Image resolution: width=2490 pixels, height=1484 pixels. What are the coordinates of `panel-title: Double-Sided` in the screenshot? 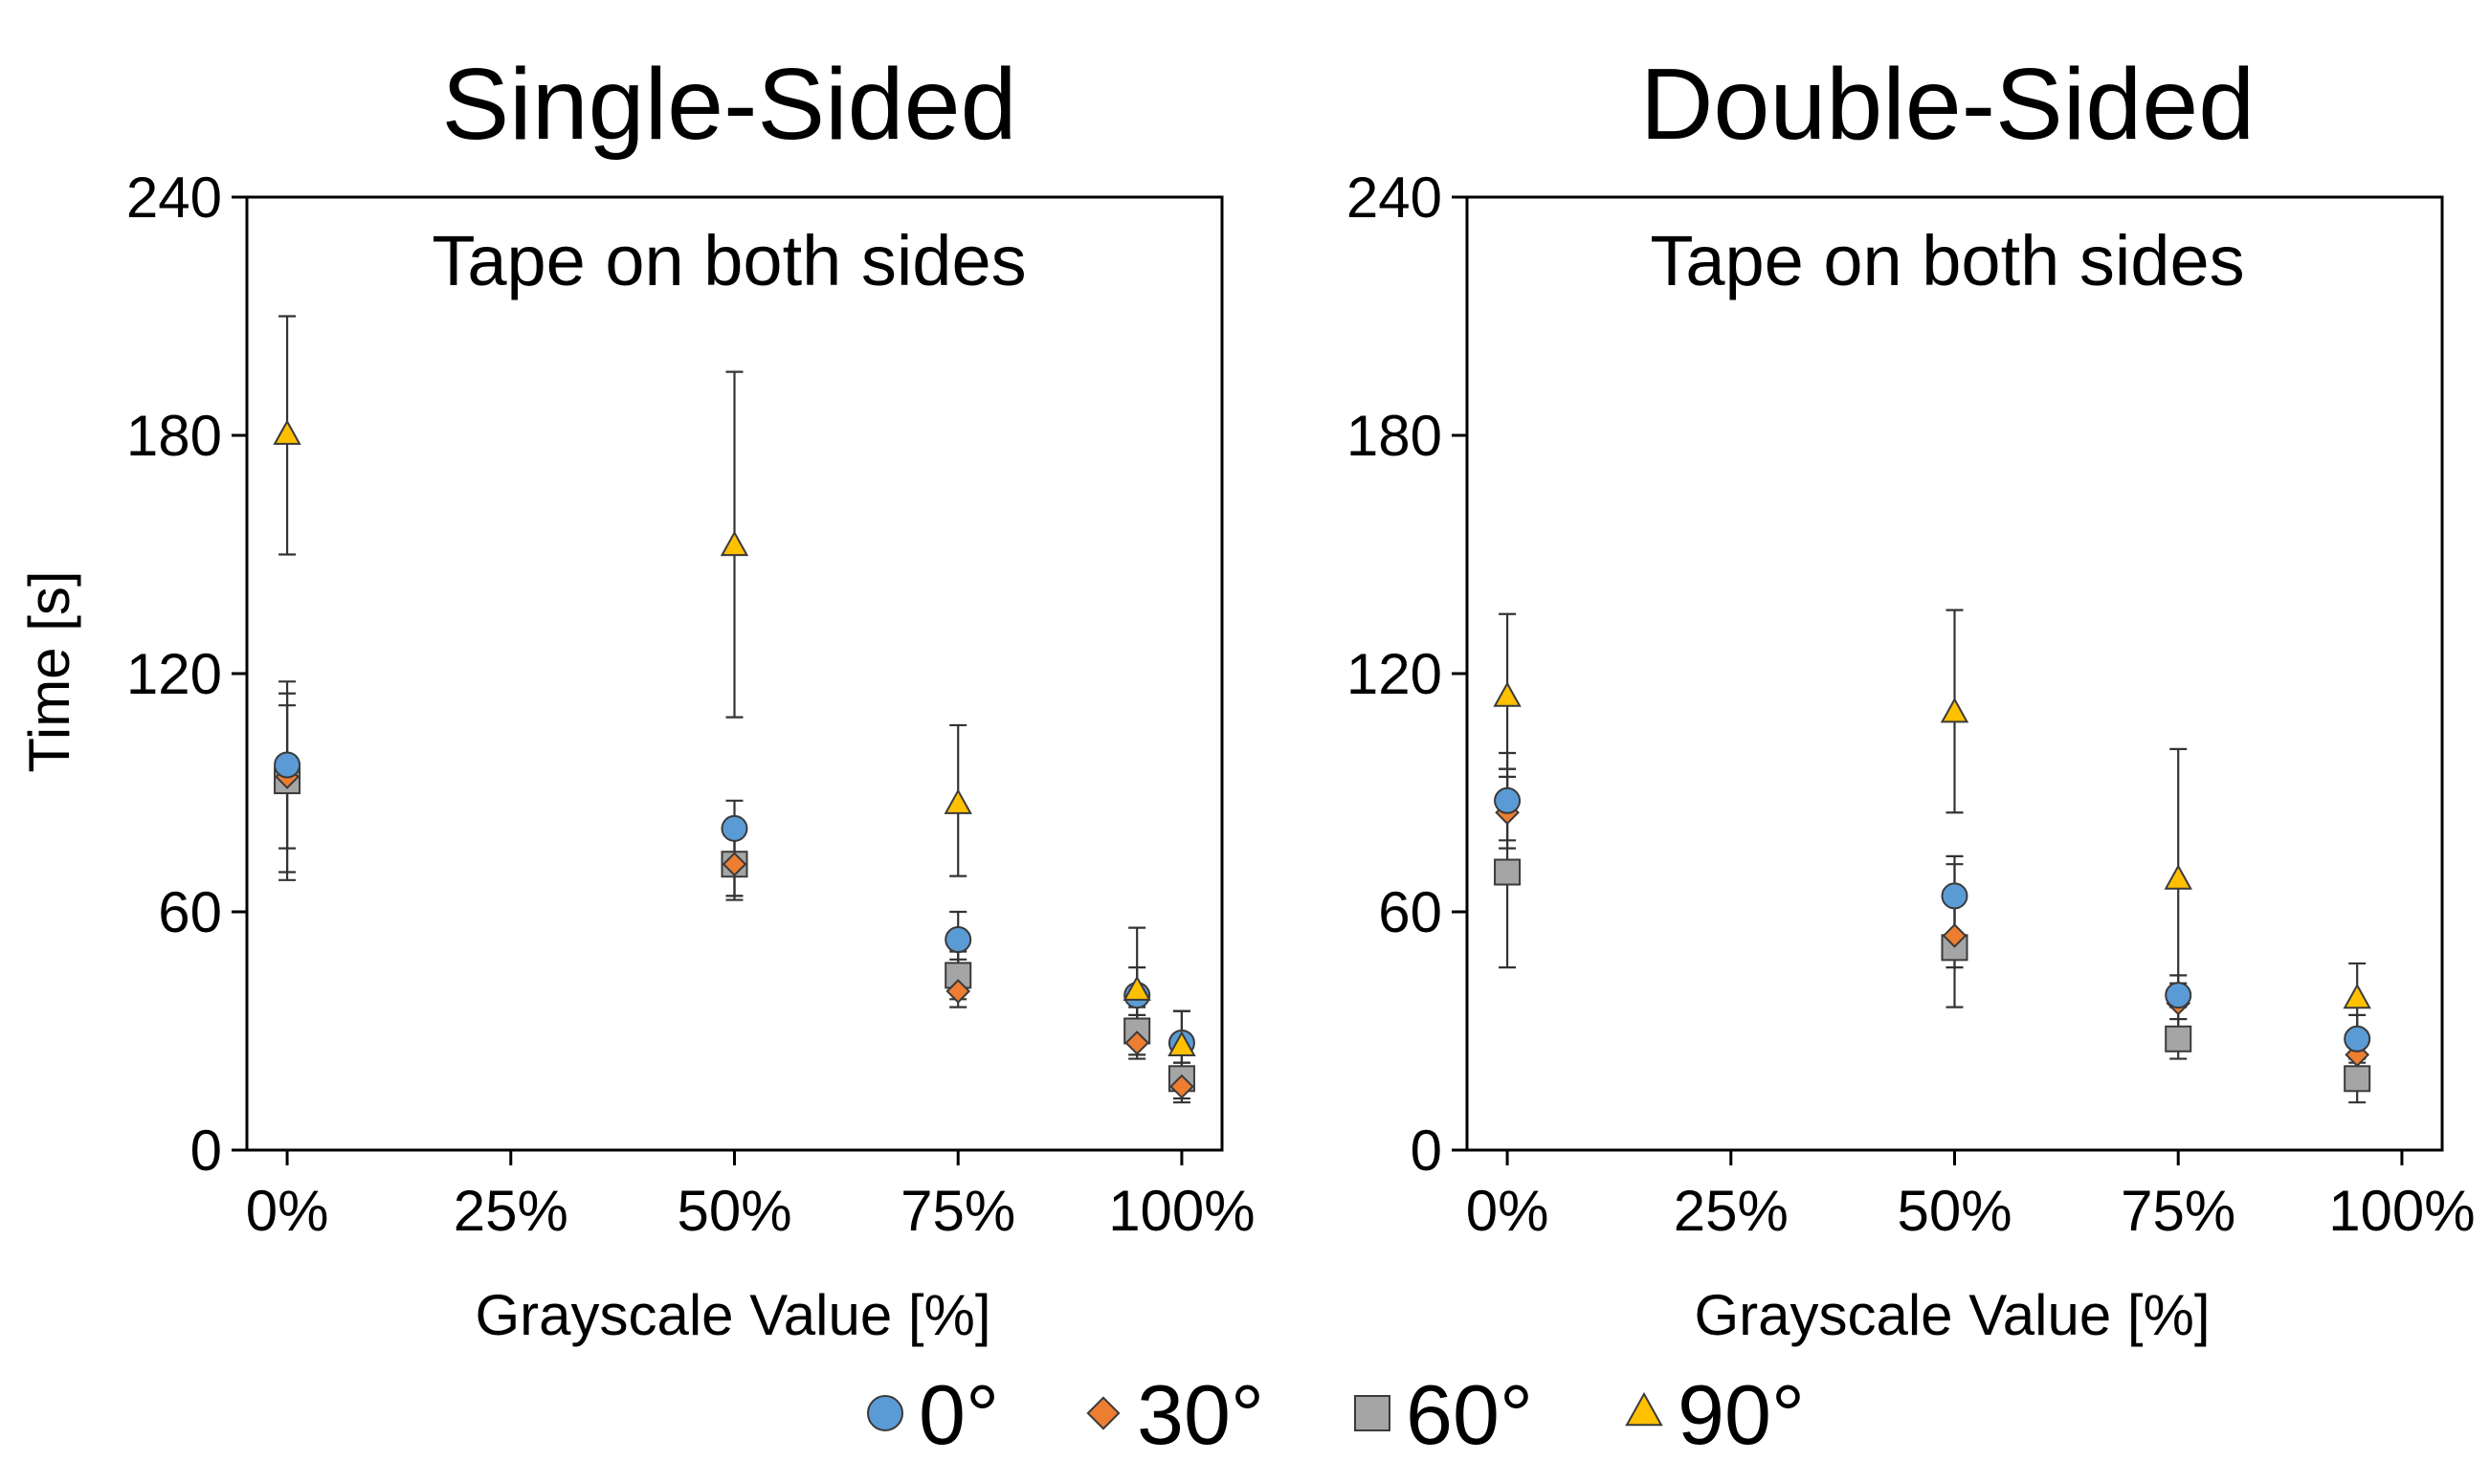 It's located at (1948, 104).